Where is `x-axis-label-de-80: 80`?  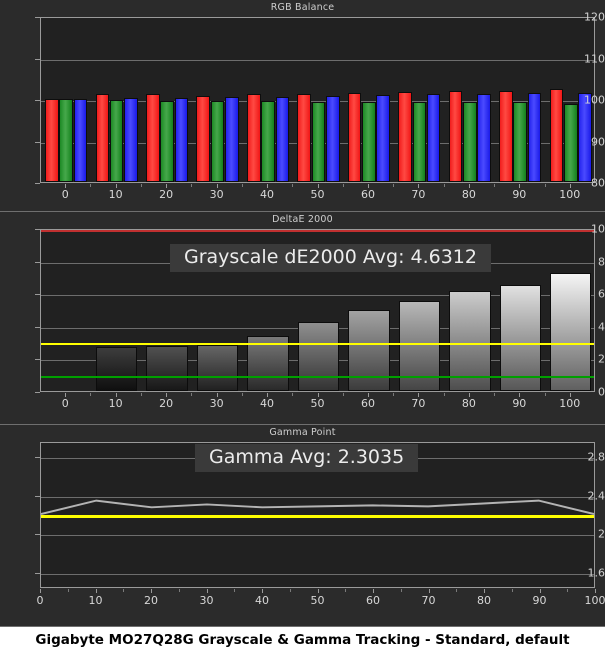 x-axis-label-de-80: 80 is located at coordinates (468, 403).